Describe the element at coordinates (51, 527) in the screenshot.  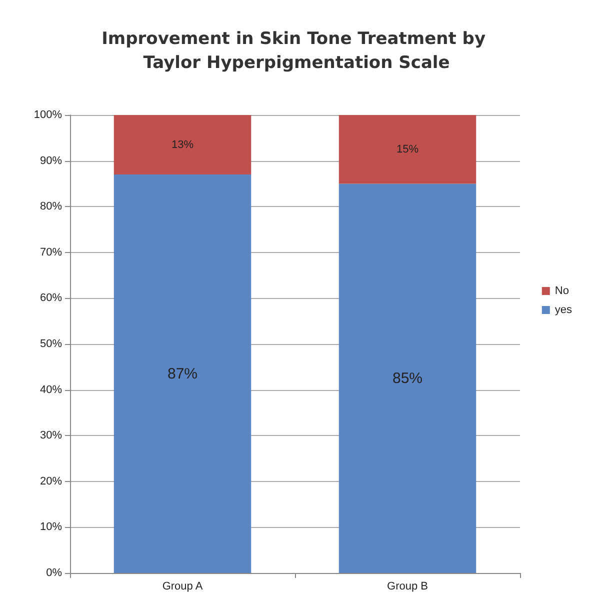
I see `y-tick-label: 10%` at that location.